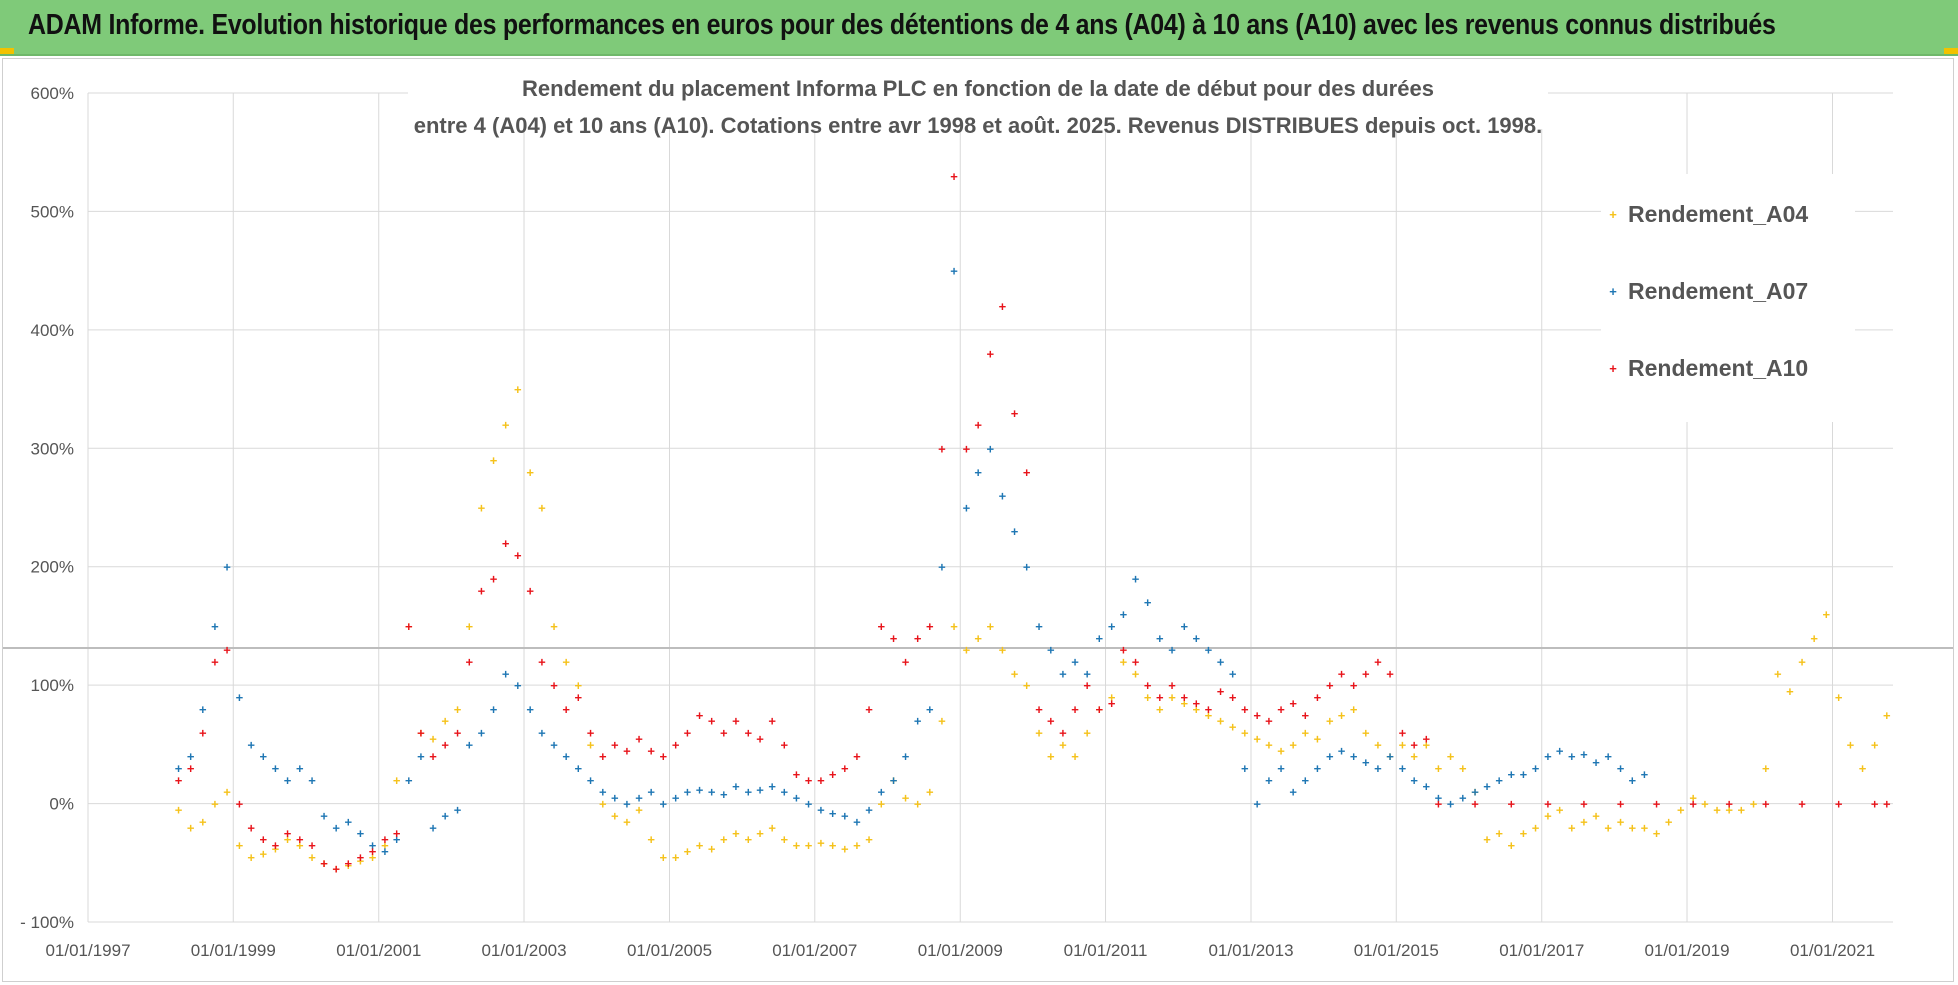  Describe the element at coordinates (1686, 950) in the screenshot. I see `x-tick-label: 01/01/2019` at that location.